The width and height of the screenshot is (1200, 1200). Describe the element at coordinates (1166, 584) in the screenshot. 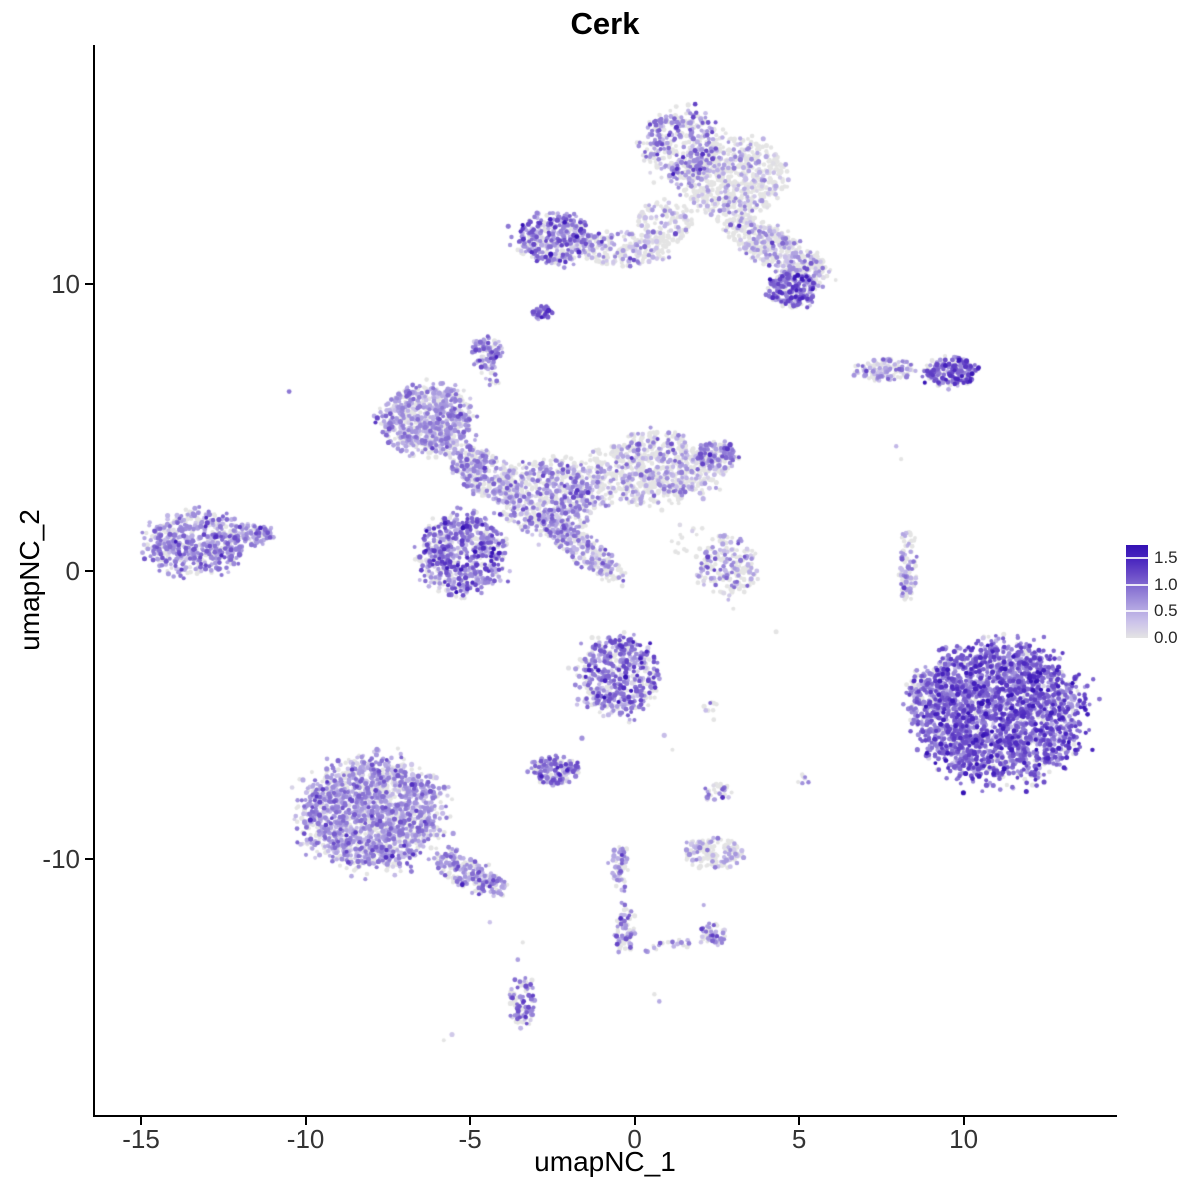

I see `legend-tick-label: 1.0` at that location.